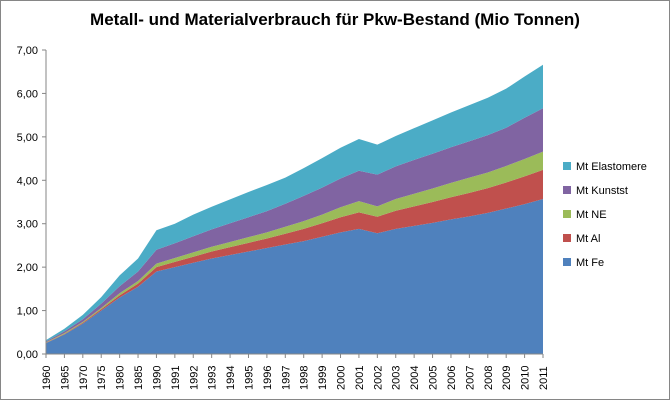 This screenshot has height=400, width=670. Describe the element at coordinates (434, 378) in the screenshot. I see `x-tick-label: 2005` at that location.